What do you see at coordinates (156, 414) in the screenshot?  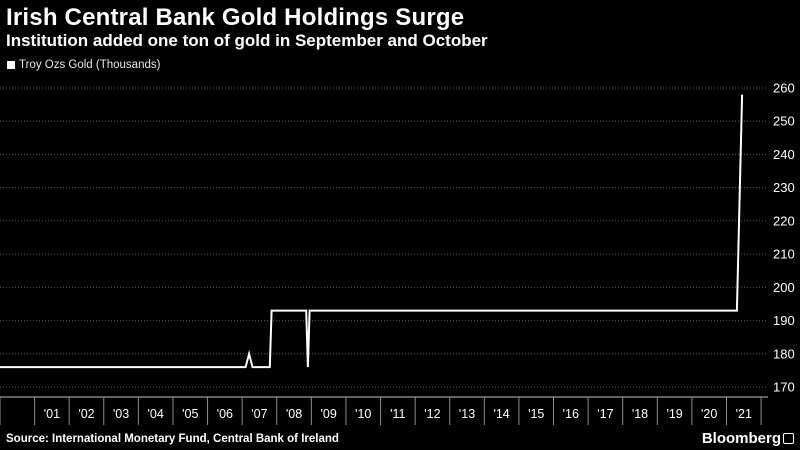 I see `x-tick-label: '04` at bounding box center [156, 414].